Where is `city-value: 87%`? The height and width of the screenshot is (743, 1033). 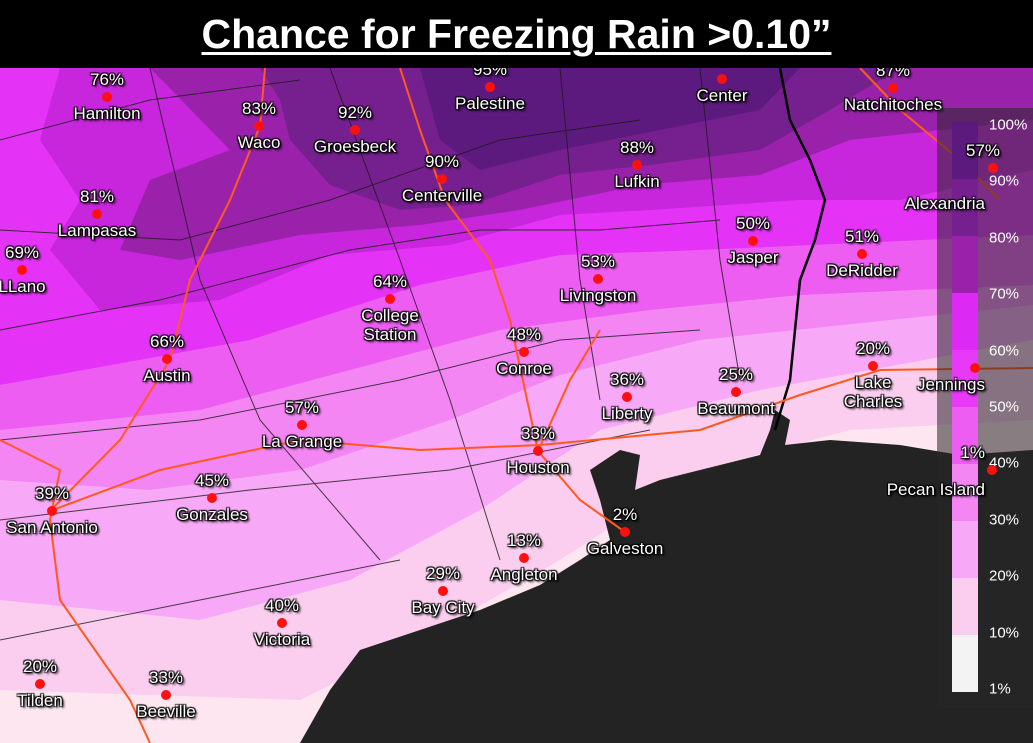 city-value: 87% is located at coordinates (893, 74).